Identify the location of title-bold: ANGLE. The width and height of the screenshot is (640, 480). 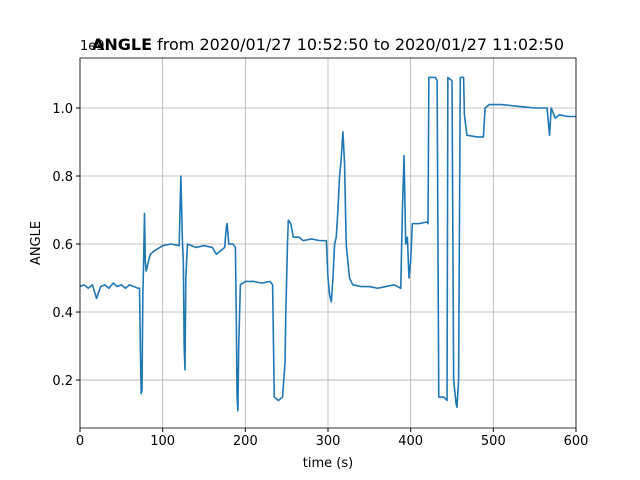
(122, 44).